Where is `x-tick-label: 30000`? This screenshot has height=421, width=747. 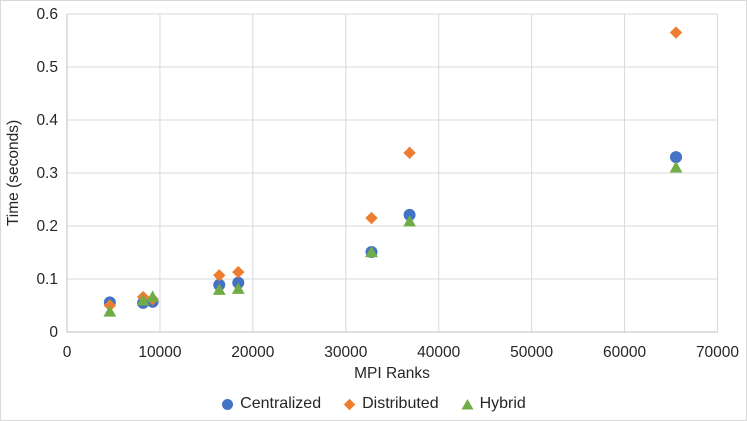 x-tick-label: 30000 is located at coordinates (345, 352).